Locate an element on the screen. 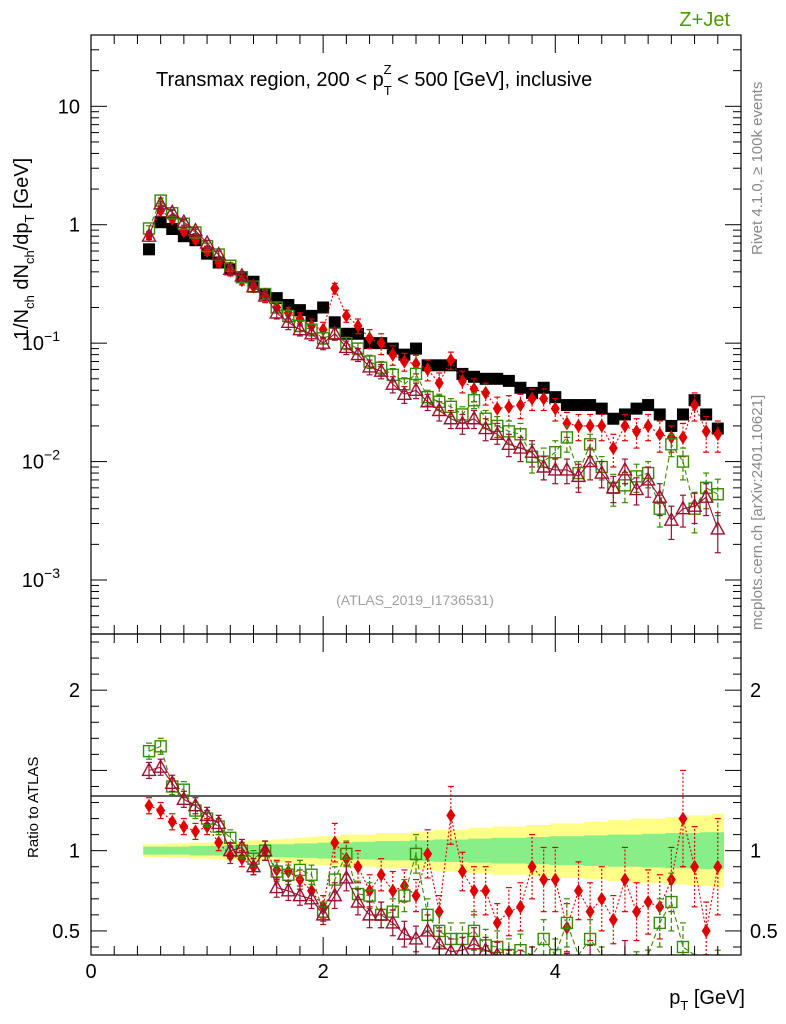 The height and width of the screenshot is (1024, 786). y-tick-label: 10−2 is located at coordinates (41, 460).